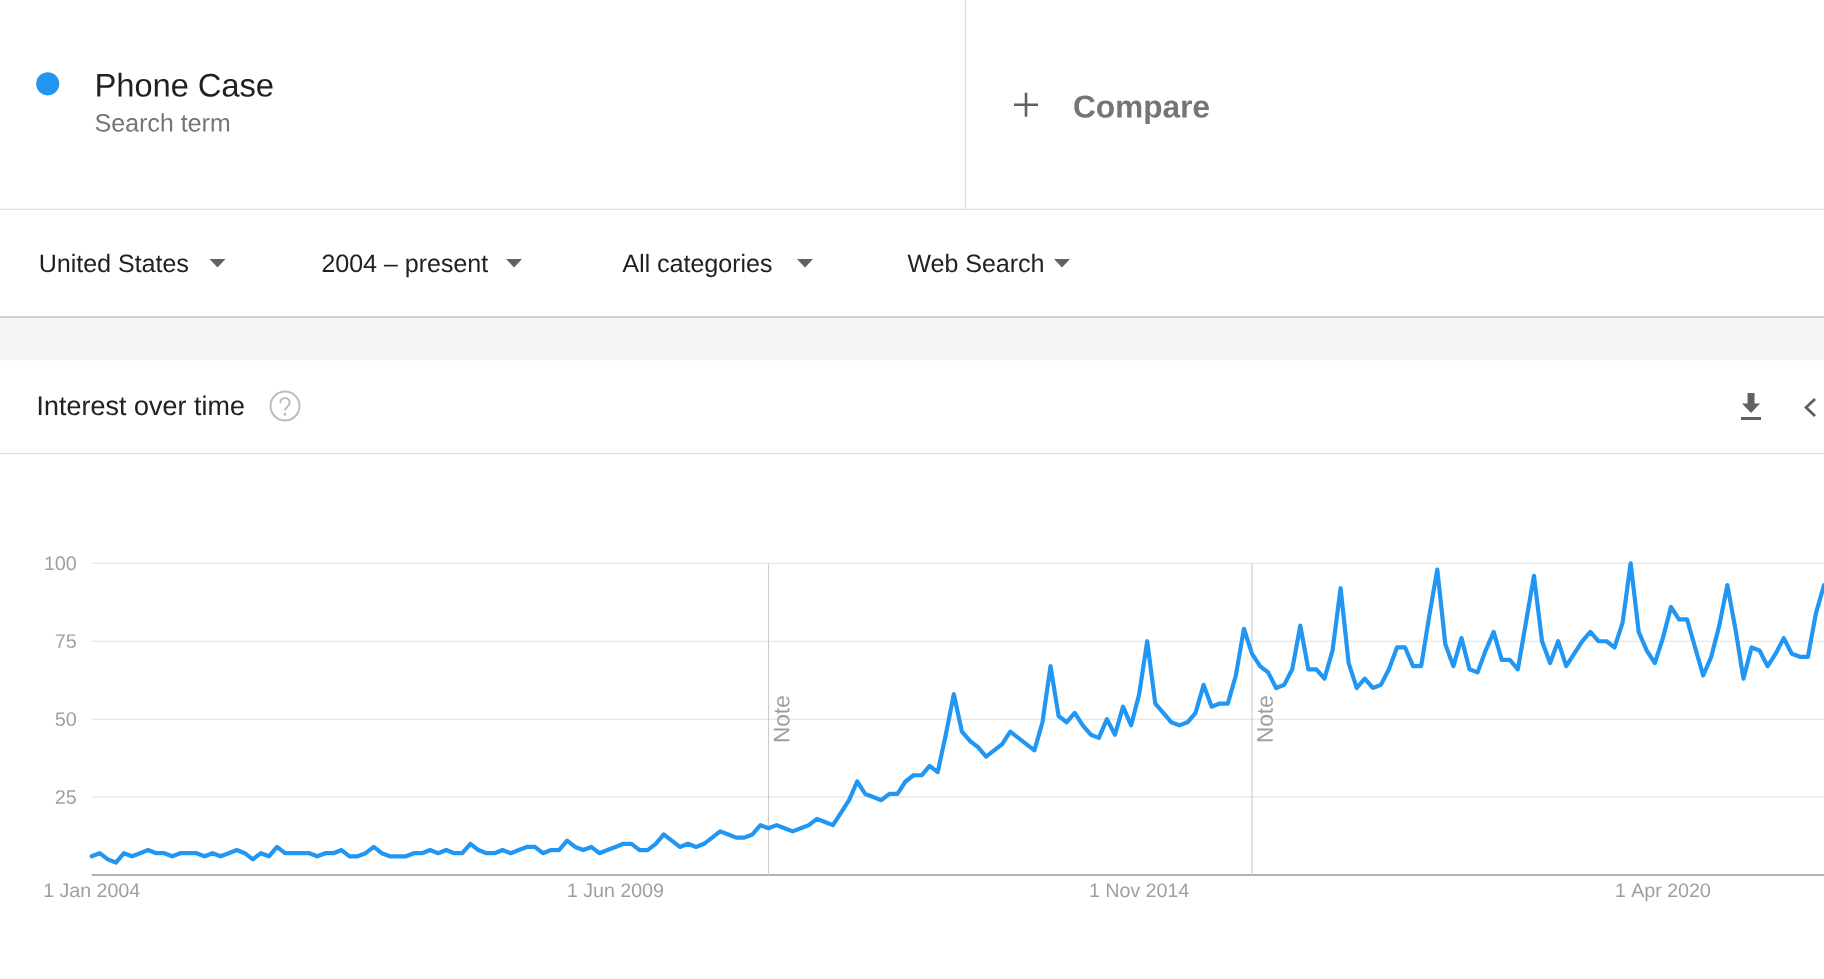  What do you see at coordinates (141, 405) in the screenshot?
I see `chart-title: Interest over time` at bounding box center [141, 405].